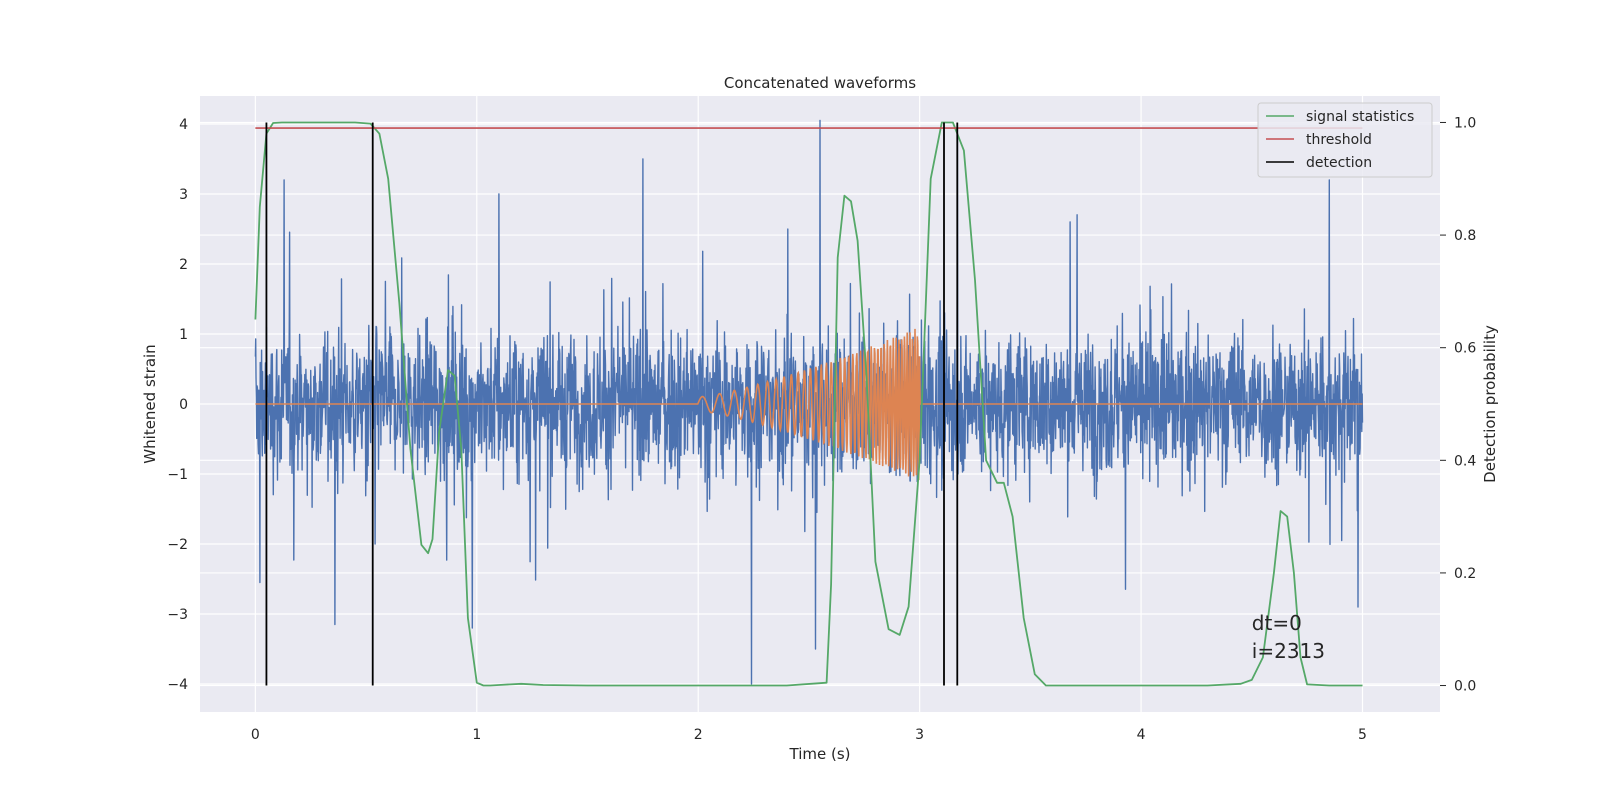 The width and height of the screenshot is (1600, 800). I want to click on legend-box, so click(1345, 140).